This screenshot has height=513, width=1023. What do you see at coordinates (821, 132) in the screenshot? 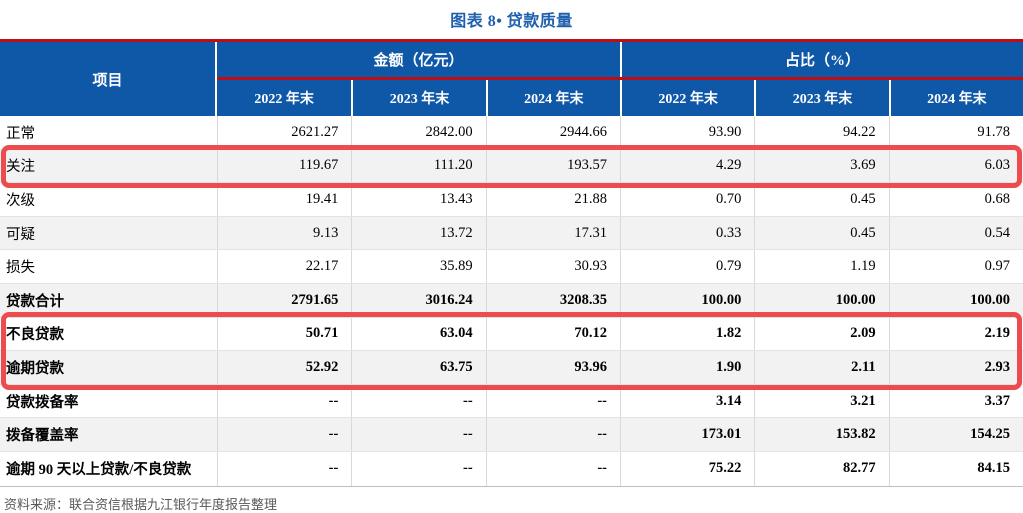
I see `cell: 94.22` at bounding box center [821, 132].